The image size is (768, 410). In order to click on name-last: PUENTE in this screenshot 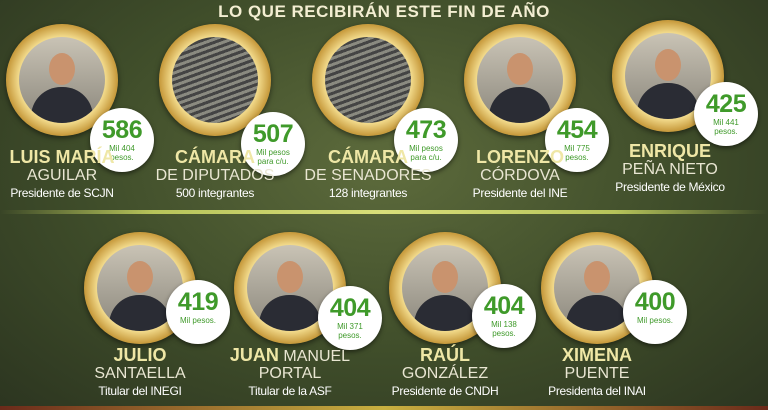, I will do `click(597, 373)`.